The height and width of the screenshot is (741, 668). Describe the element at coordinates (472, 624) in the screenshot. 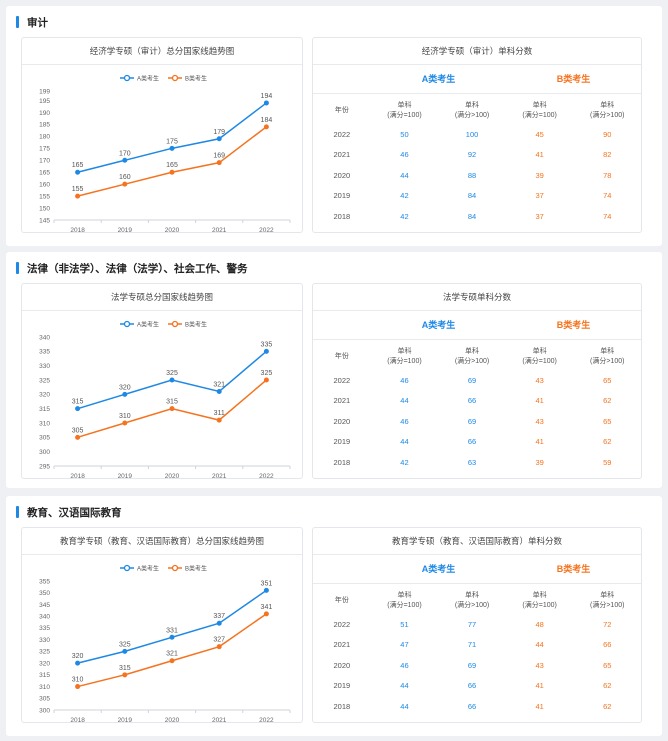

I see `score-cell: 77` at that location.